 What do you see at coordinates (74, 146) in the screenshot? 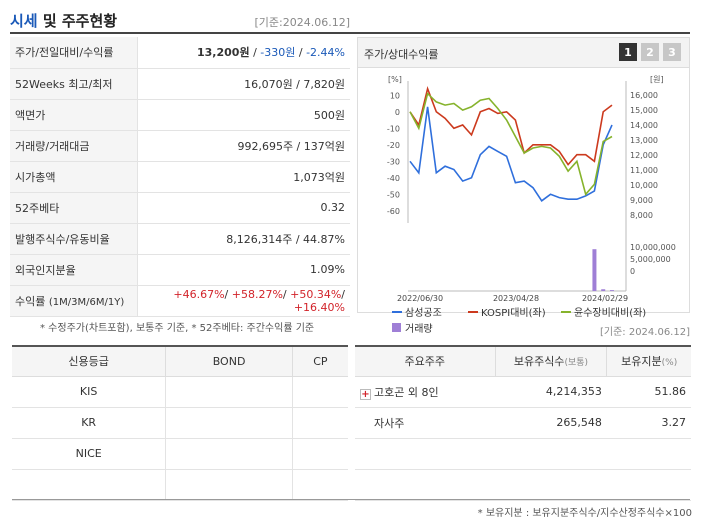
I see `row-label: 거래량/거래대금` at bounding box center [74, 146].